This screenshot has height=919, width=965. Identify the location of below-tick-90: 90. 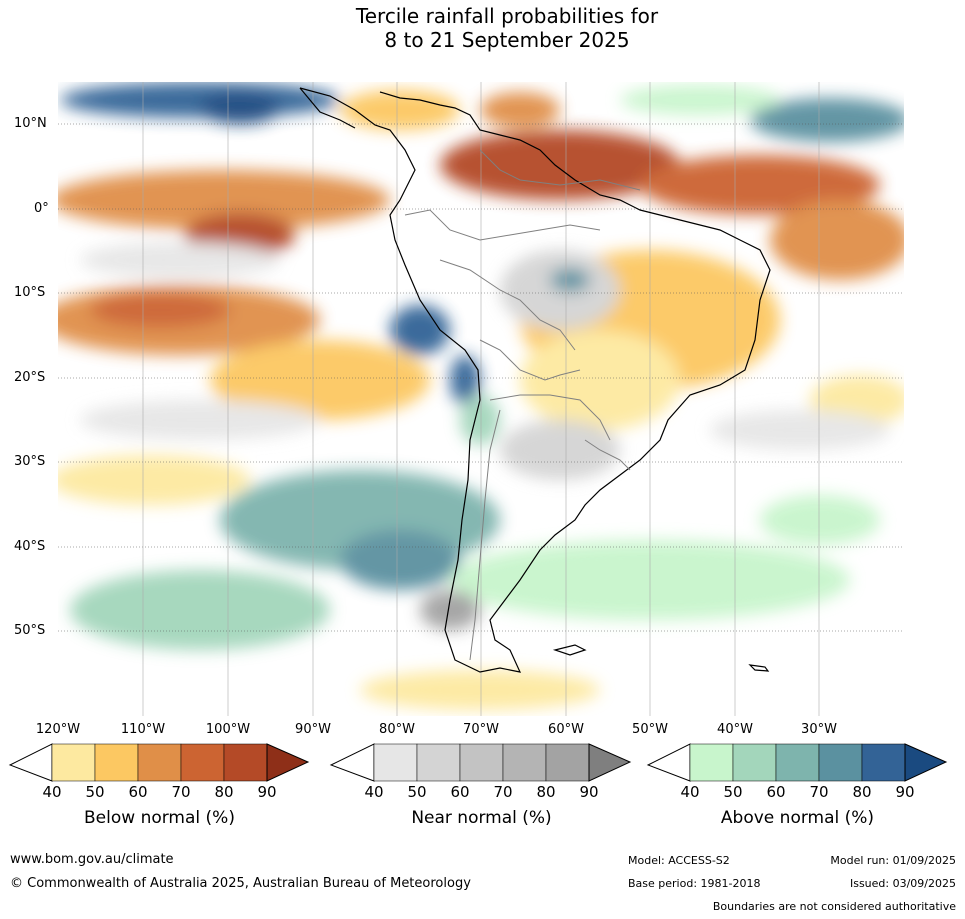
(267, 792).